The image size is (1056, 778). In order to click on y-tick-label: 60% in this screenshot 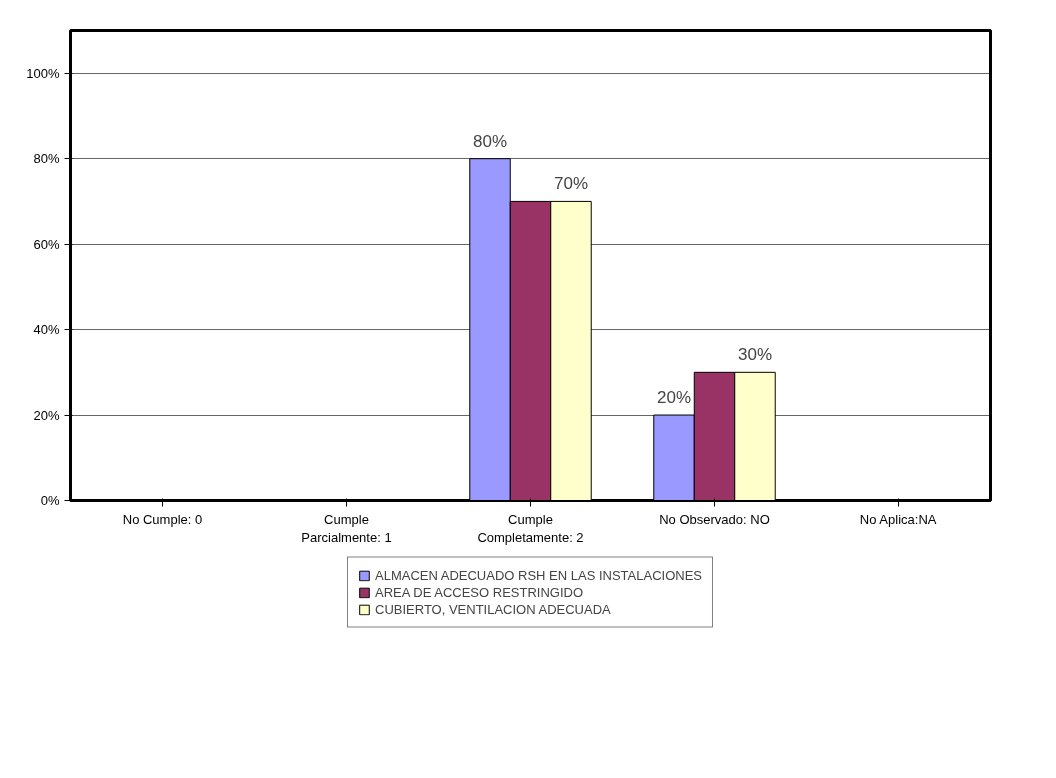, I will do `click(46, 244)`.